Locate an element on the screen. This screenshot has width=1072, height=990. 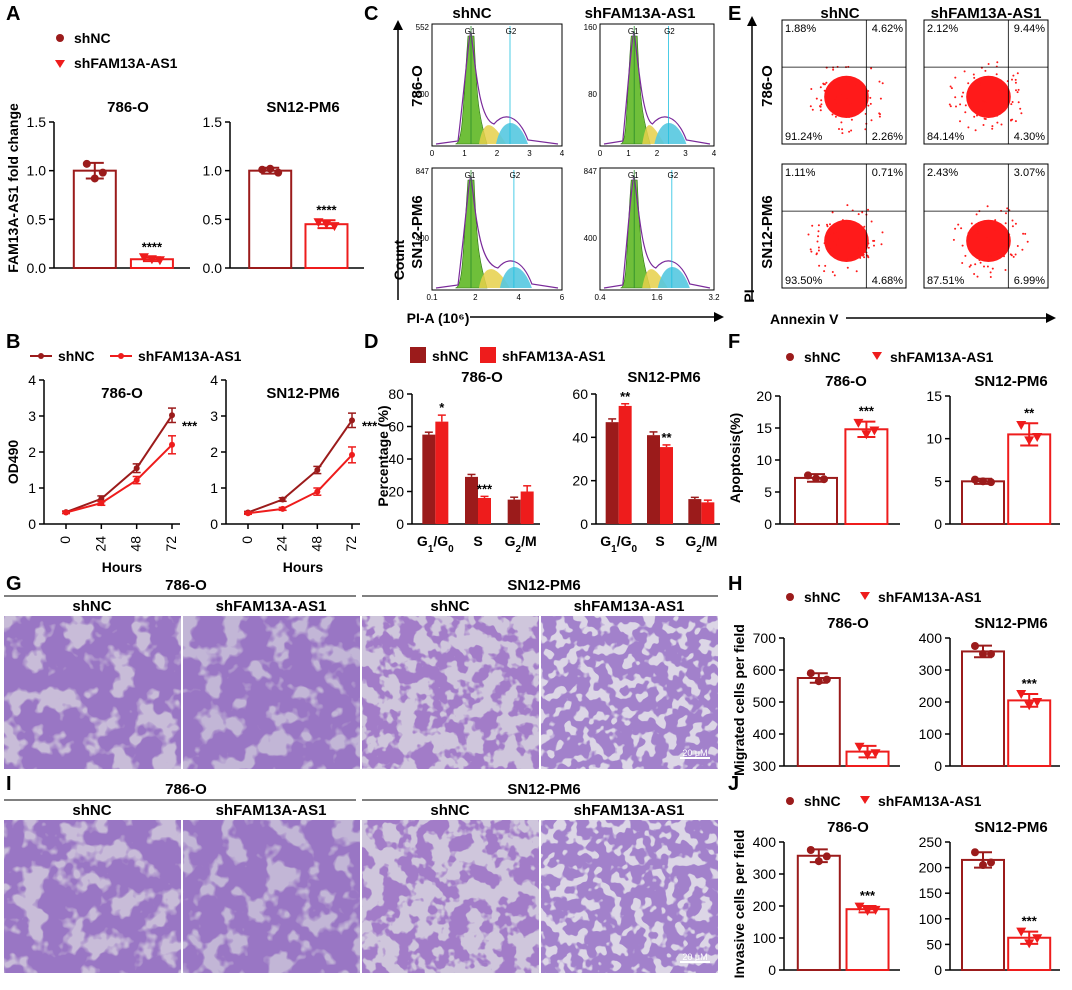
bar-shfam is located at coordinates (866, 476).